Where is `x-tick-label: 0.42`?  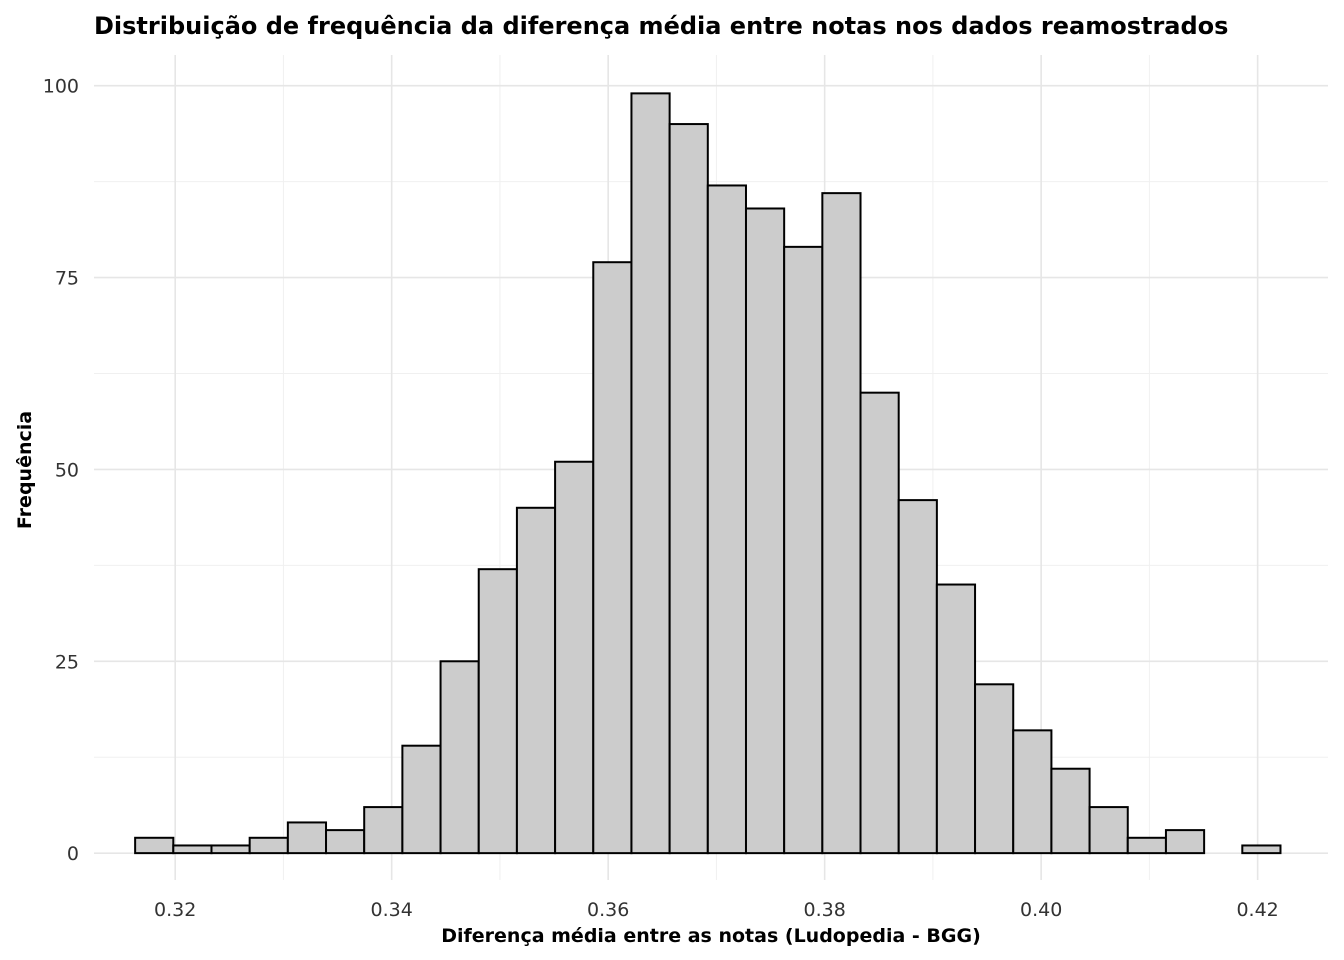
x-tick-label: 0.42 is located at coordinates (1257, 910).